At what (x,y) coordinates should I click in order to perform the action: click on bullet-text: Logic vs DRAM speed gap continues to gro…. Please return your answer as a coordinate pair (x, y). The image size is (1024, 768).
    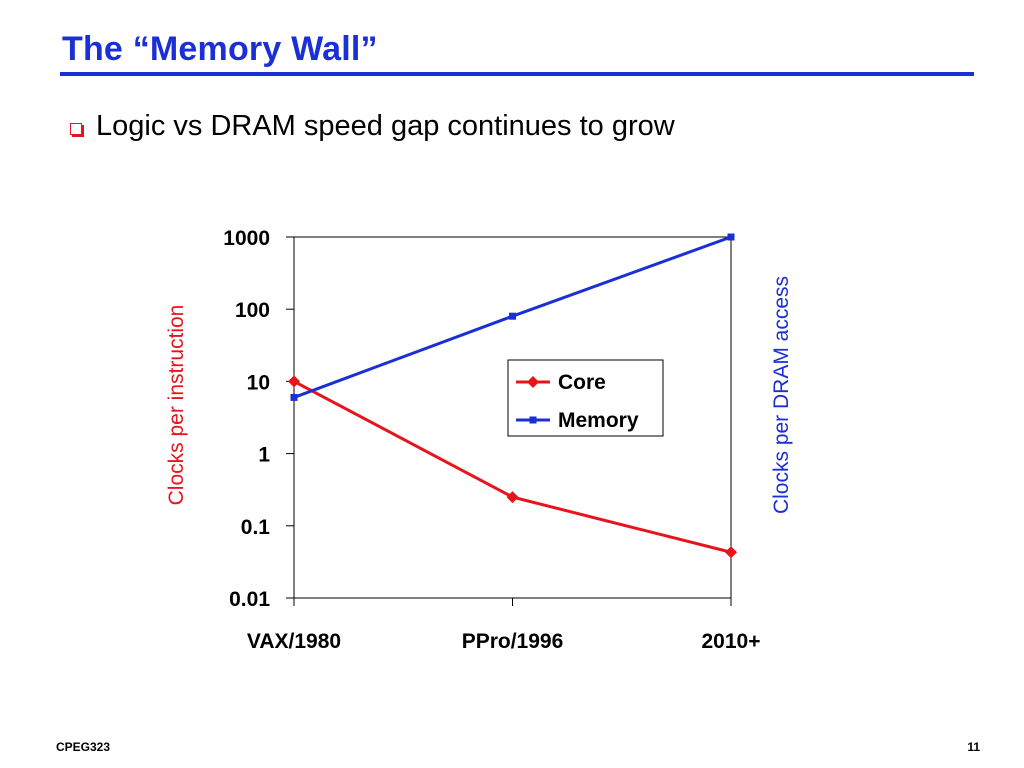
    Looking at the image, I should click on (385, 126).